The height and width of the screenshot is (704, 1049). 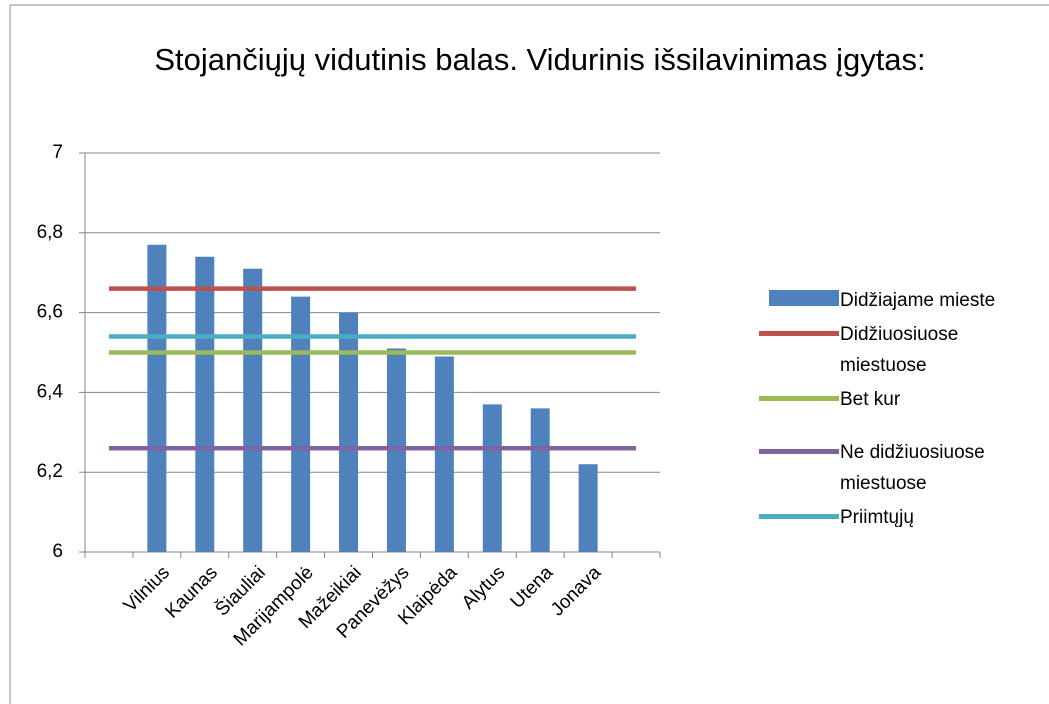 I want to click on legend-label: Didžiajame mieste, so click(x=918, y=300).